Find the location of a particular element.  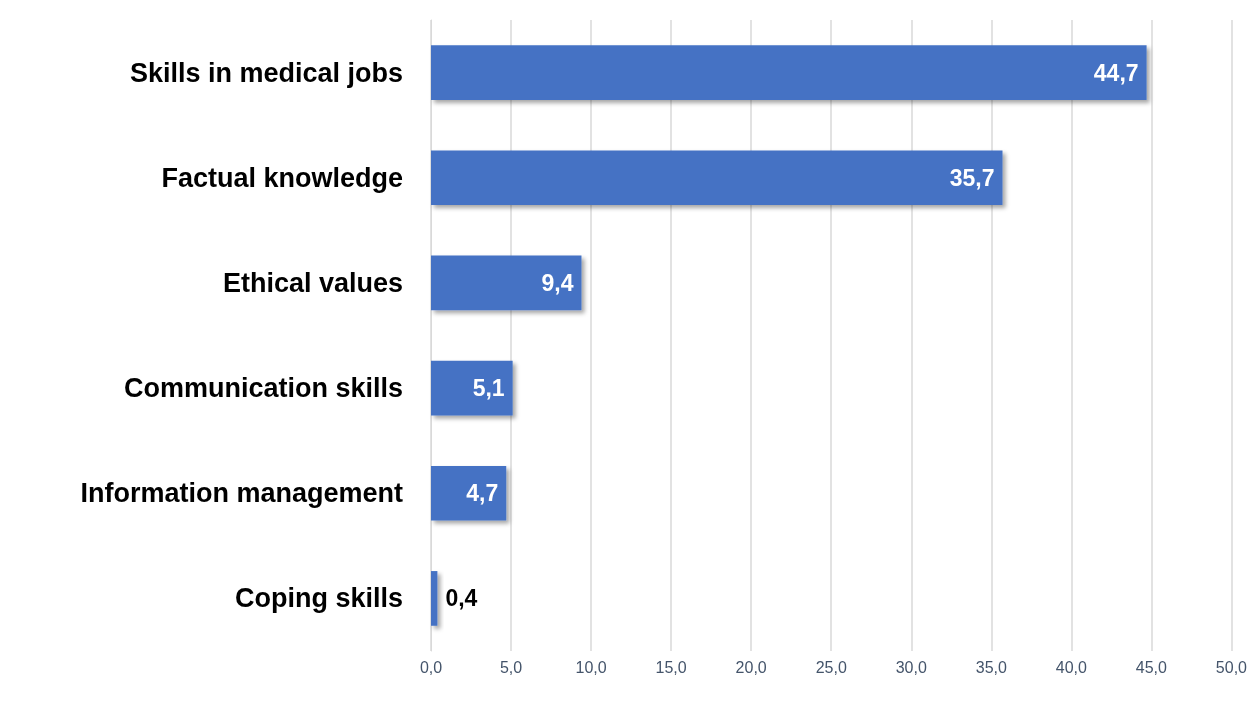

x-tick-label: 35,0 is located at coordinates (991, 667).